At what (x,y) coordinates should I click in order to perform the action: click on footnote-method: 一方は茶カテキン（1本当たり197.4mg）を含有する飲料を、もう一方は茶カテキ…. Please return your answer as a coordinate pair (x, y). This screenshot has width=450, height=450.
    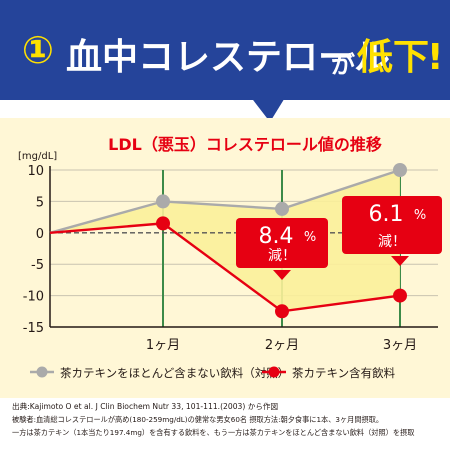
    Looking at the image, I should click on (213, 432).